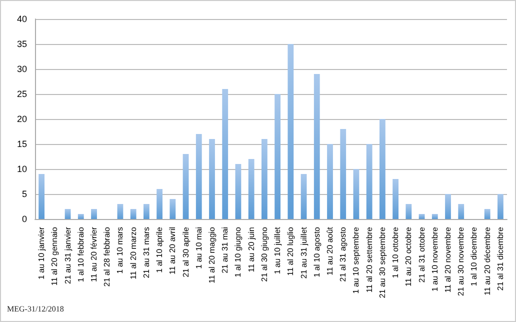 The height and width of the screenshot is (322, 516). I want to click on x-tick-label: 21 al 31 agosto, so click(343, 254).